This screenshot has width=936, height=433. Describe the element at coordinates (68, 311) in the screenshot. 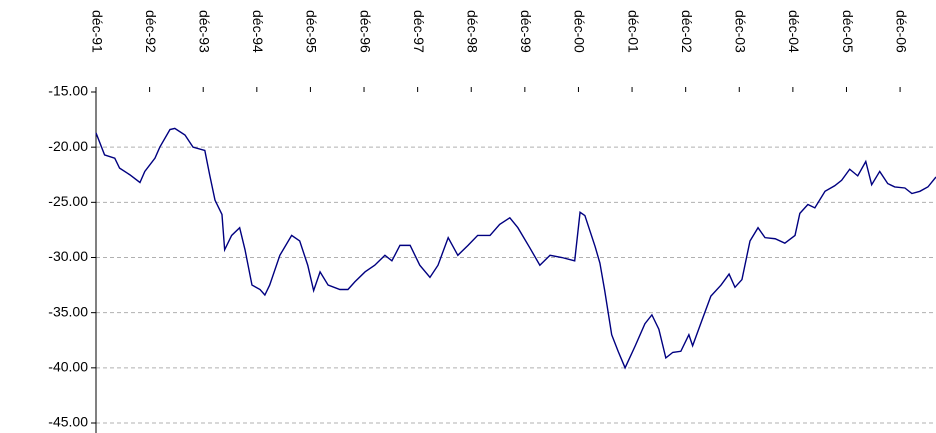

I see `y-tick-label: -35.00` at that location.